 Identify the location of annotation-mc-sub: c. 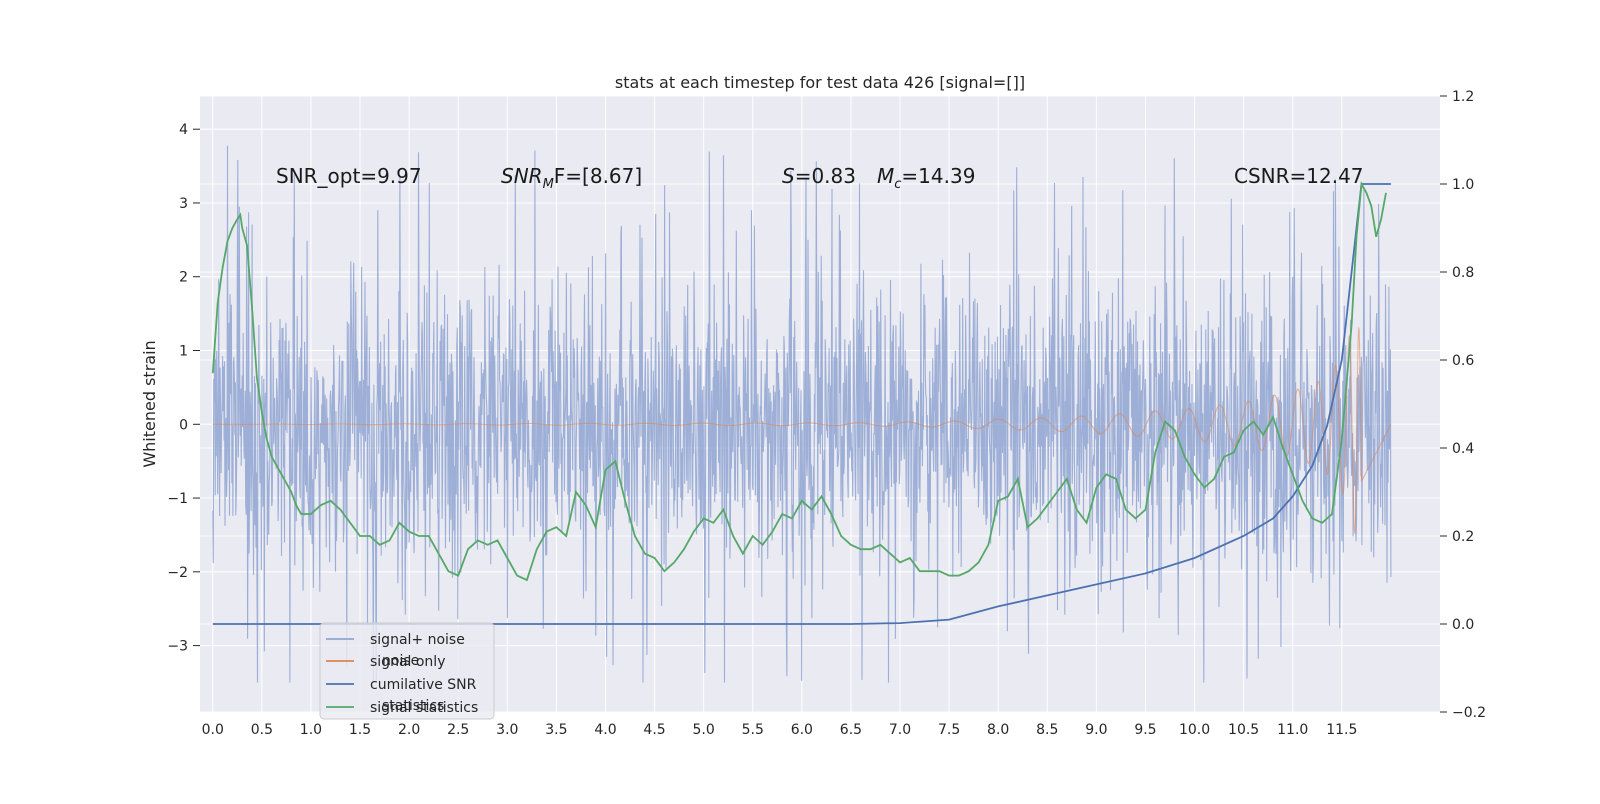
(897, 184).